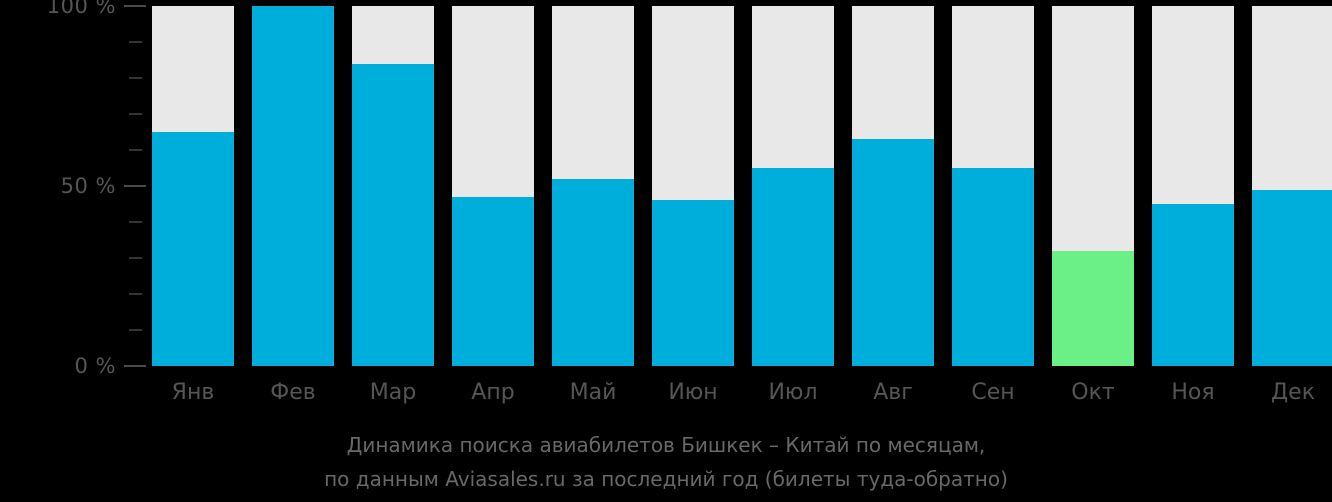 This screenshot has width=1332, height=502. I want to click on x-axis-label-апр: Апр, so click(493, 392).